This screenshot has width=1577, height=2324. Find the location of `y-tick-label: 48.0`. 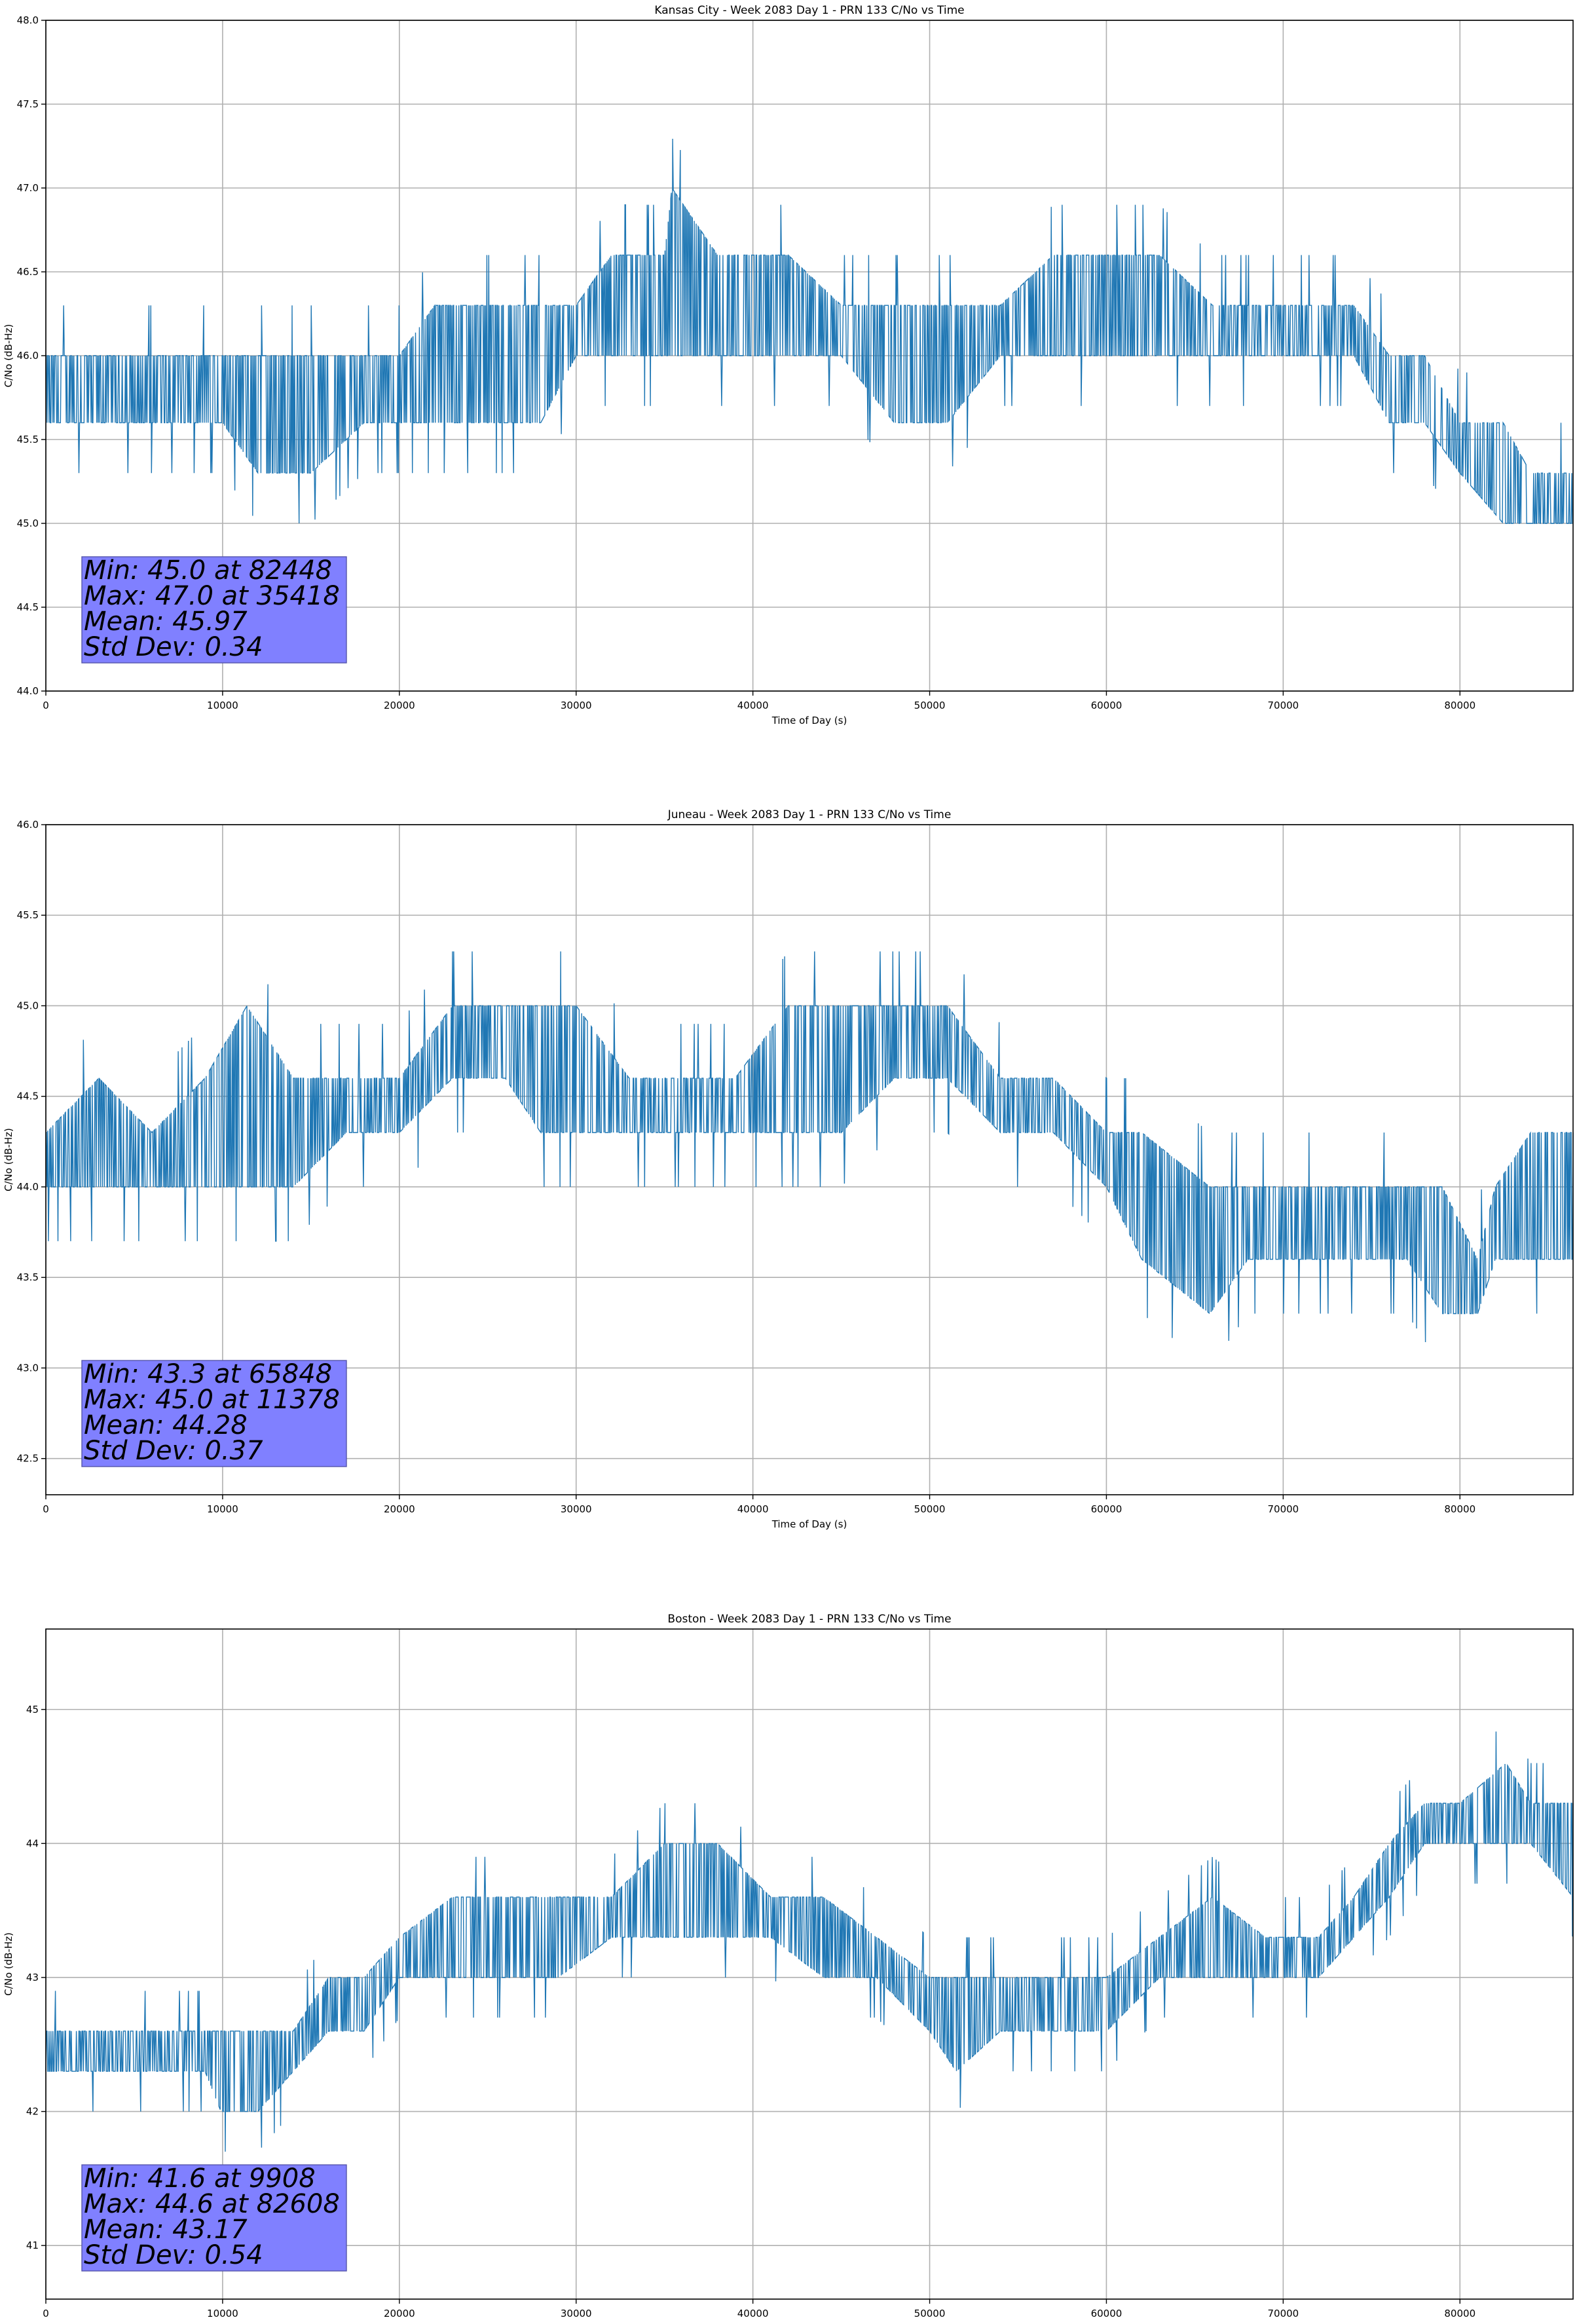

y-tick-label: 48.0 is located at coordinates (28, 20).